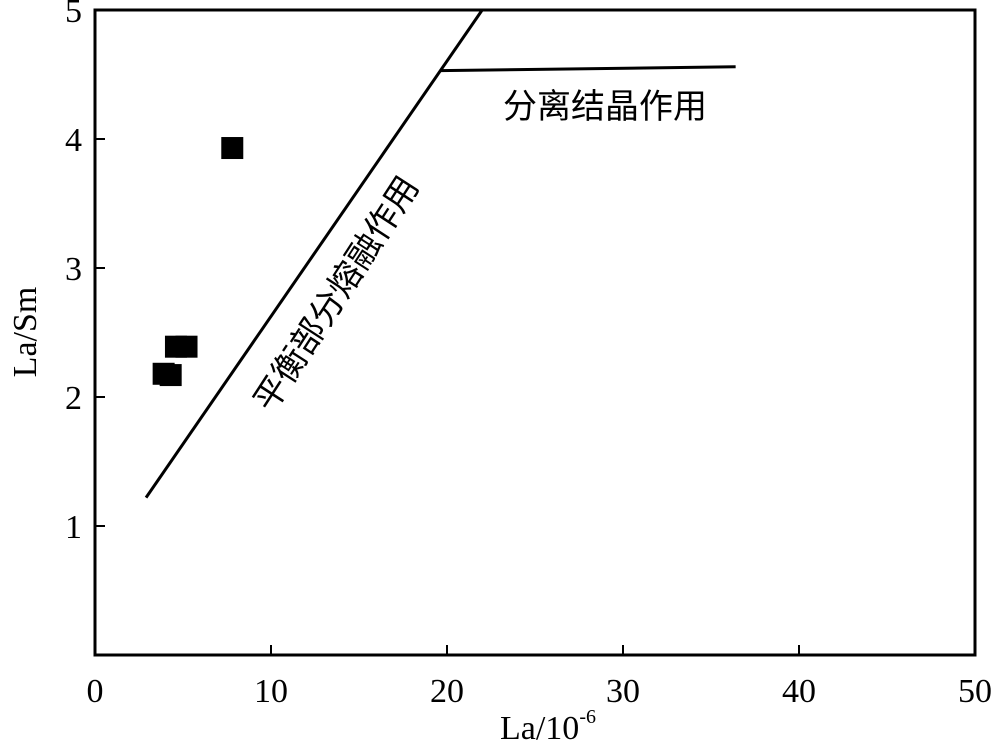 This screenshot has height=743, width=1000. Describe the element at coordinates (73, 15) in the screenshot. I see `y-tick-label-4: 5` at that location.